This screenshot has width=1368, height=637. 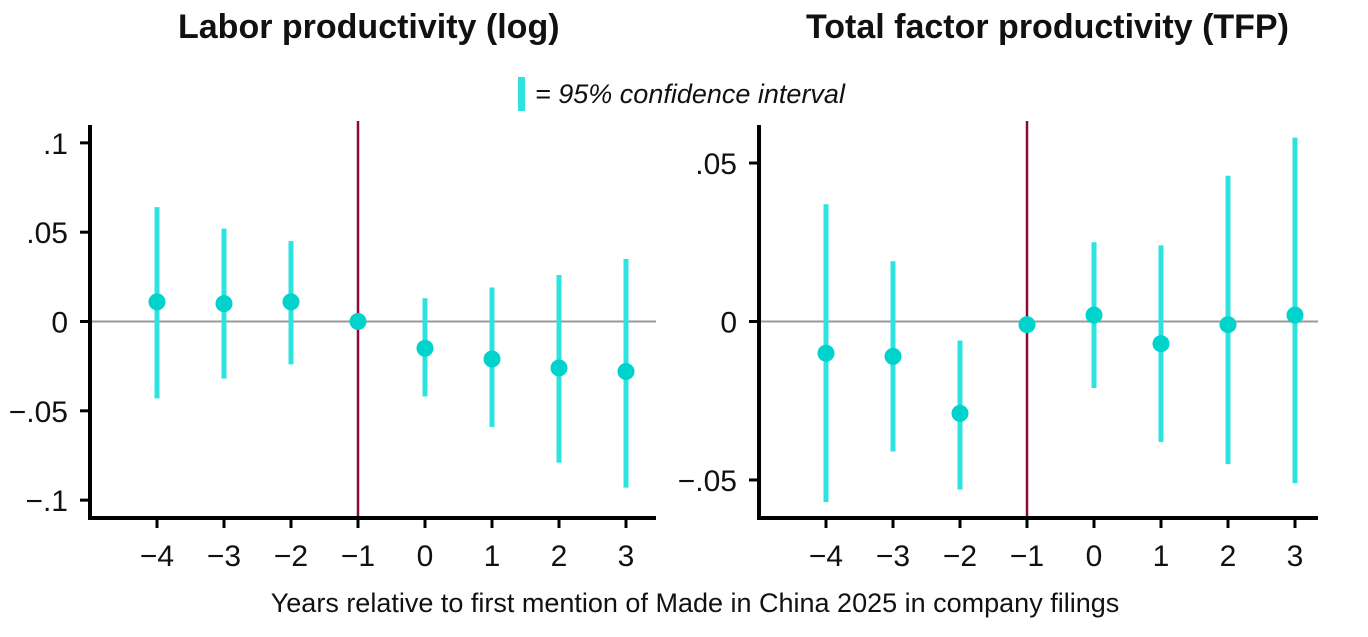 What do you see at coordinates (291, 556) in the screenshot?
I see `panel1-x-tick-label: −2` at bounding box center [291, 556].